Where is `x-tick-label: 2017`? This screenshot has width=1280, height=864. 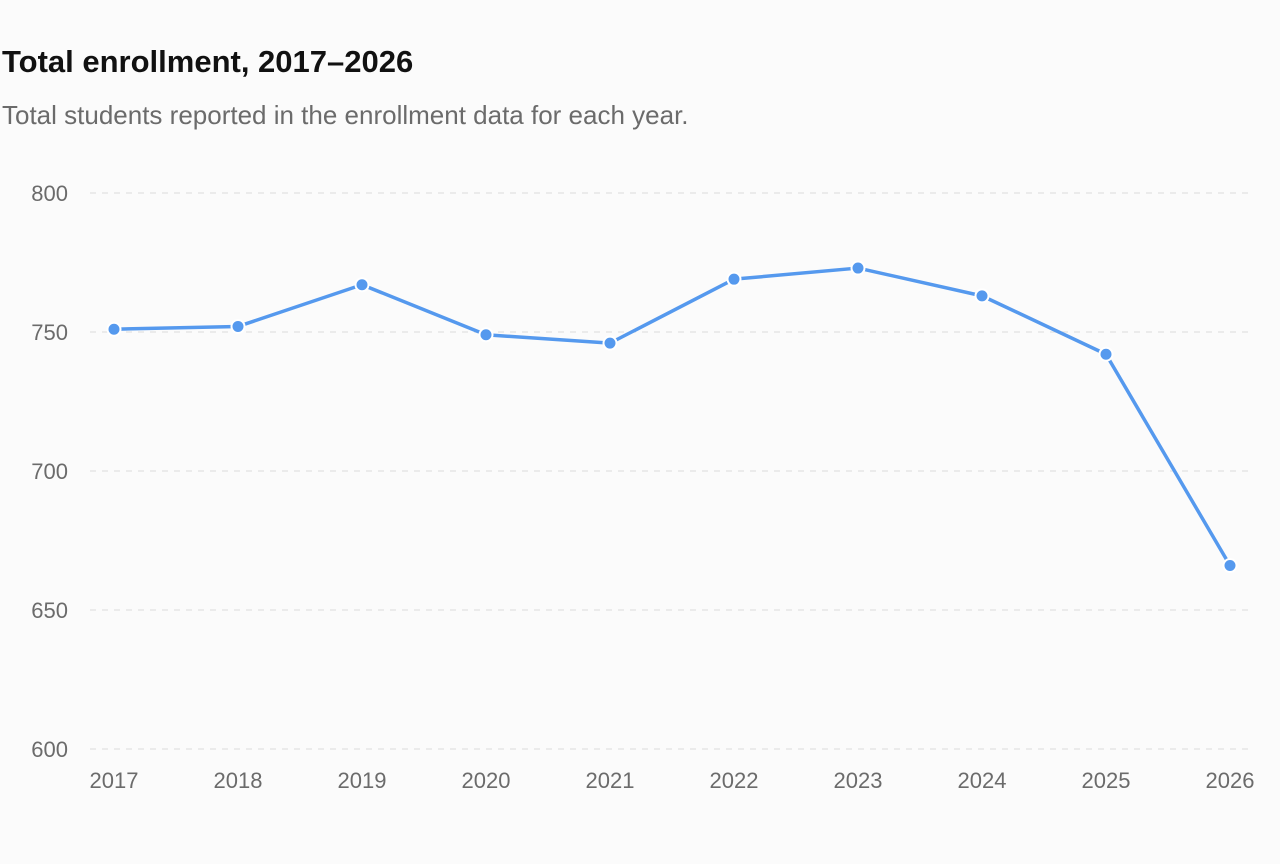
x-tick-label: 2017 is located at coordinates (114, 780).